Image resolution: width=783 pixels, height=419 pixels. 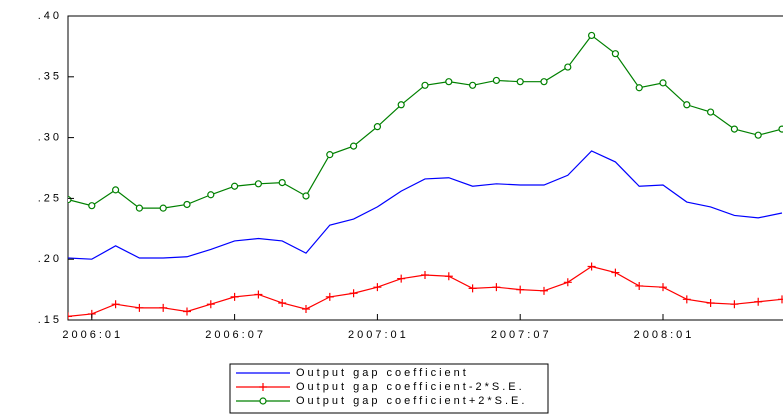 What do you see at coordinates (382, 373) in the screenshot?
I see `legend-label: Output gap coefficient` at bounding box center [382, 373].